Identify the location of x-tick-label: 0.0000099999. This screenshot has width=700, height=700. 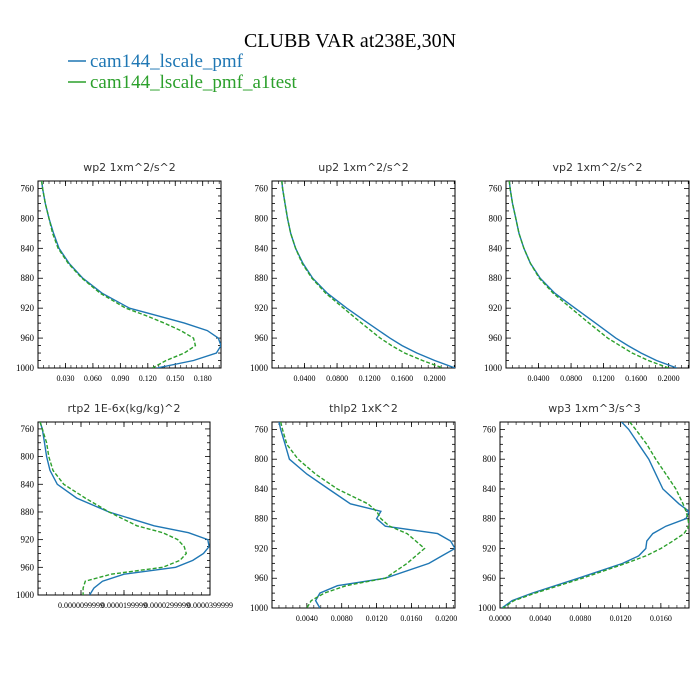
(81, 605).